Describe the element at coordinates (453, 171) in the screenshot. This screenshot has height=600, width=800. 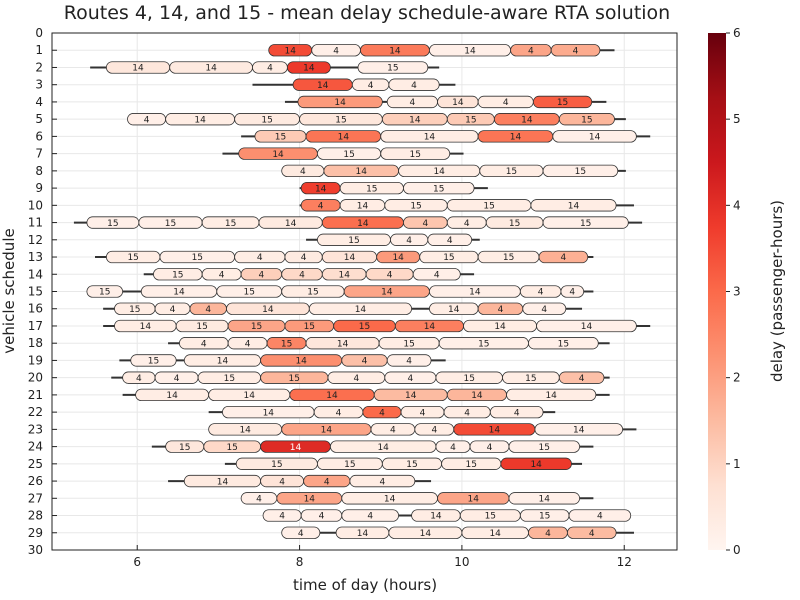
I see `vehicle-row: 4 14 14 15 15` at that location.